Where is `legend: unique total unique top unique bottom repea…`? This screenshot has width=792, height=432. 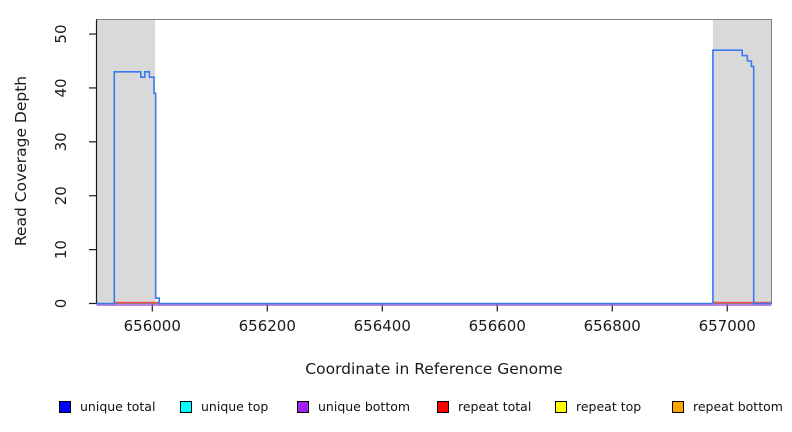 legend: unique total unique top unique bottom repea… is located at coordinates (396, 410).